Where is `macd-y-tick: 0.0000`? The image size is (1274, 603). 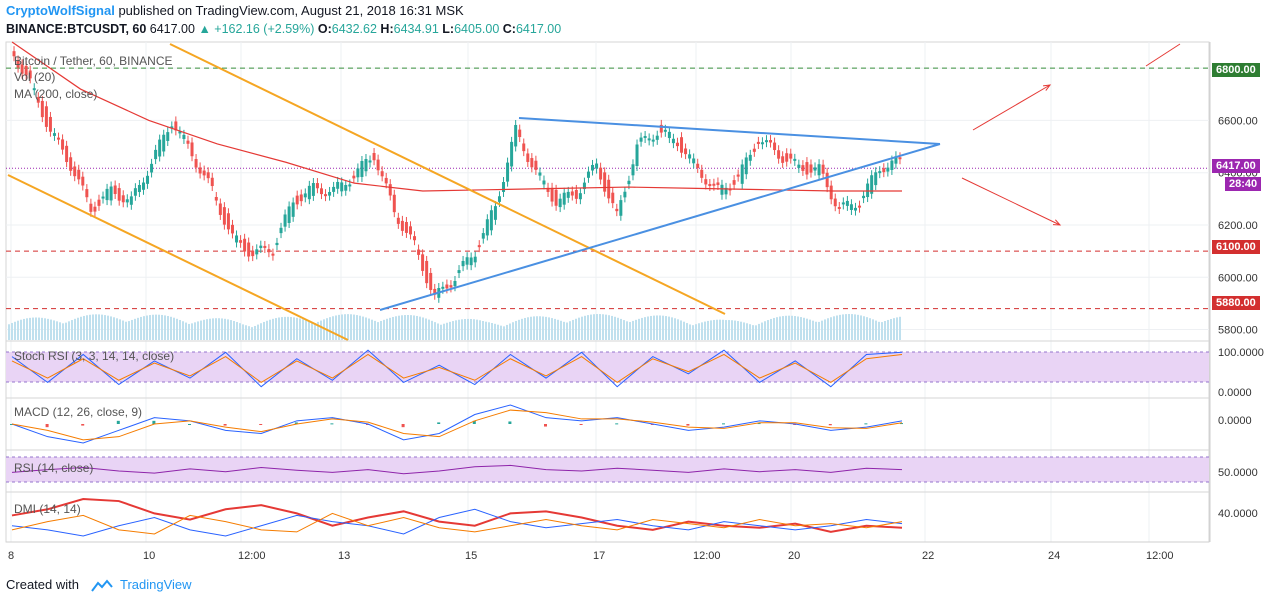
macd-y-tick: 0.0000 is located at coordinates (1235, 421).